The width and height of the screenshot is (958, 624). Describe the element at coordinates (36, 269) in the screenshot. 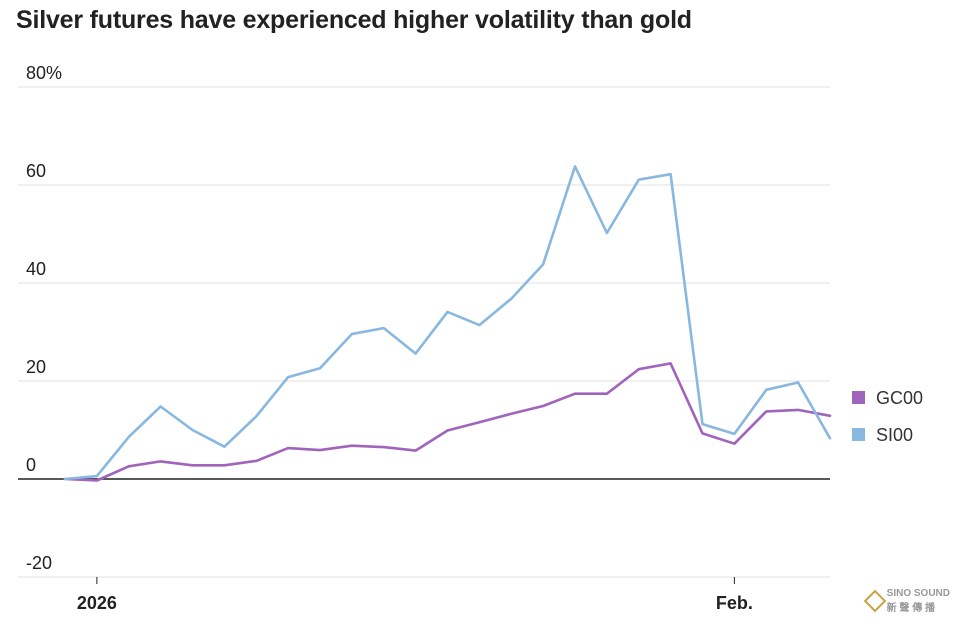

I see `y-tick-label: 40` at that location.